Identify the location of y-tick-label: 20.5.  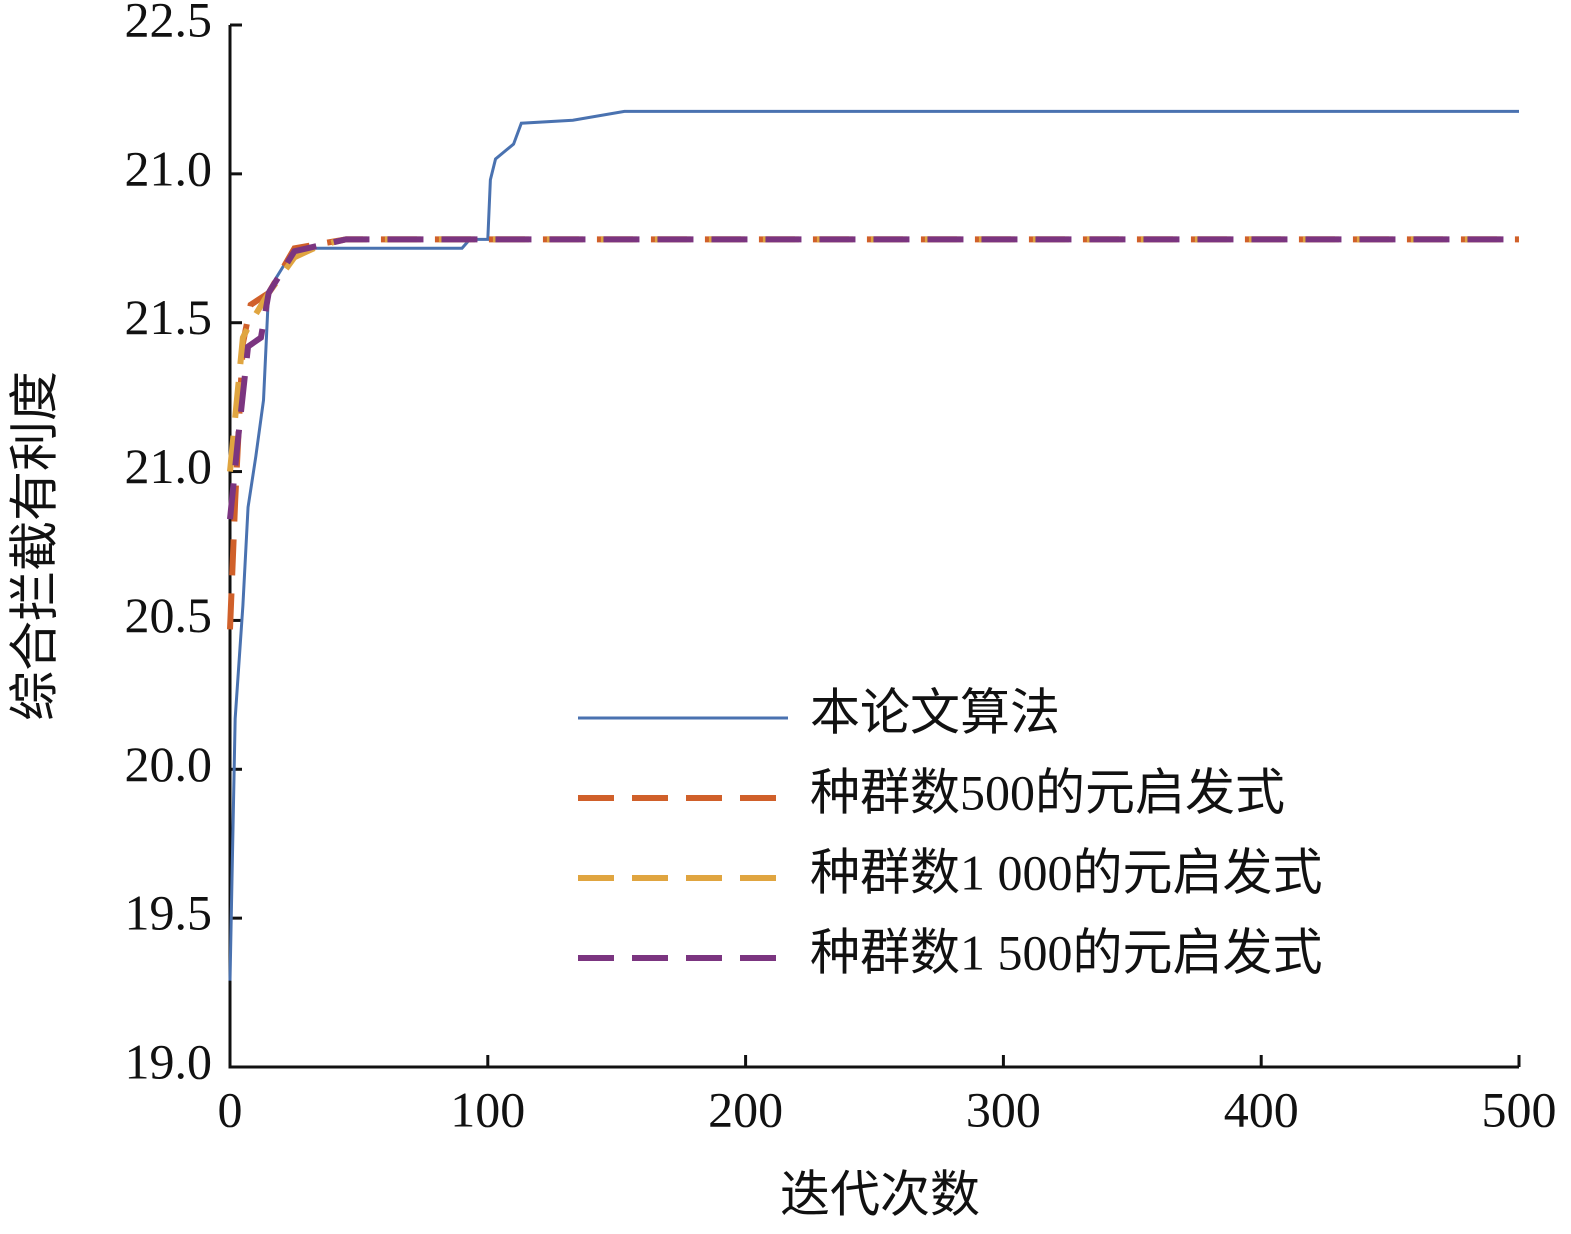
(169, 615).